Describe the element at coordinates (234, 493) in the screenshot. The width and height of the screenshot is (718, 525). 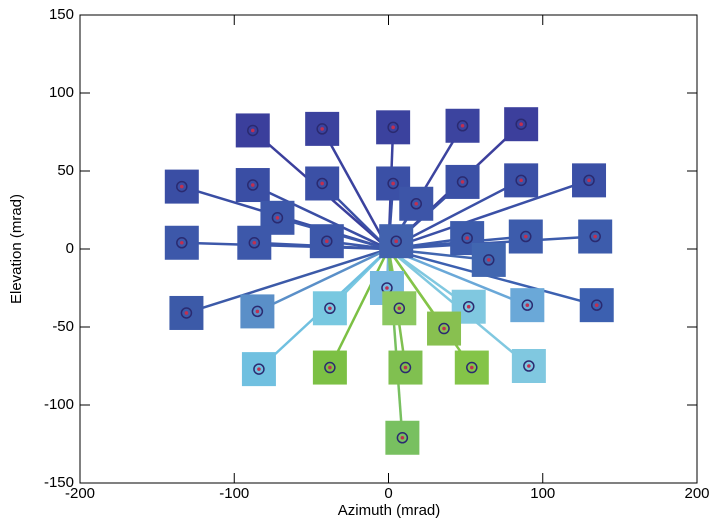
I see `x-tick-label: -100` at that location.